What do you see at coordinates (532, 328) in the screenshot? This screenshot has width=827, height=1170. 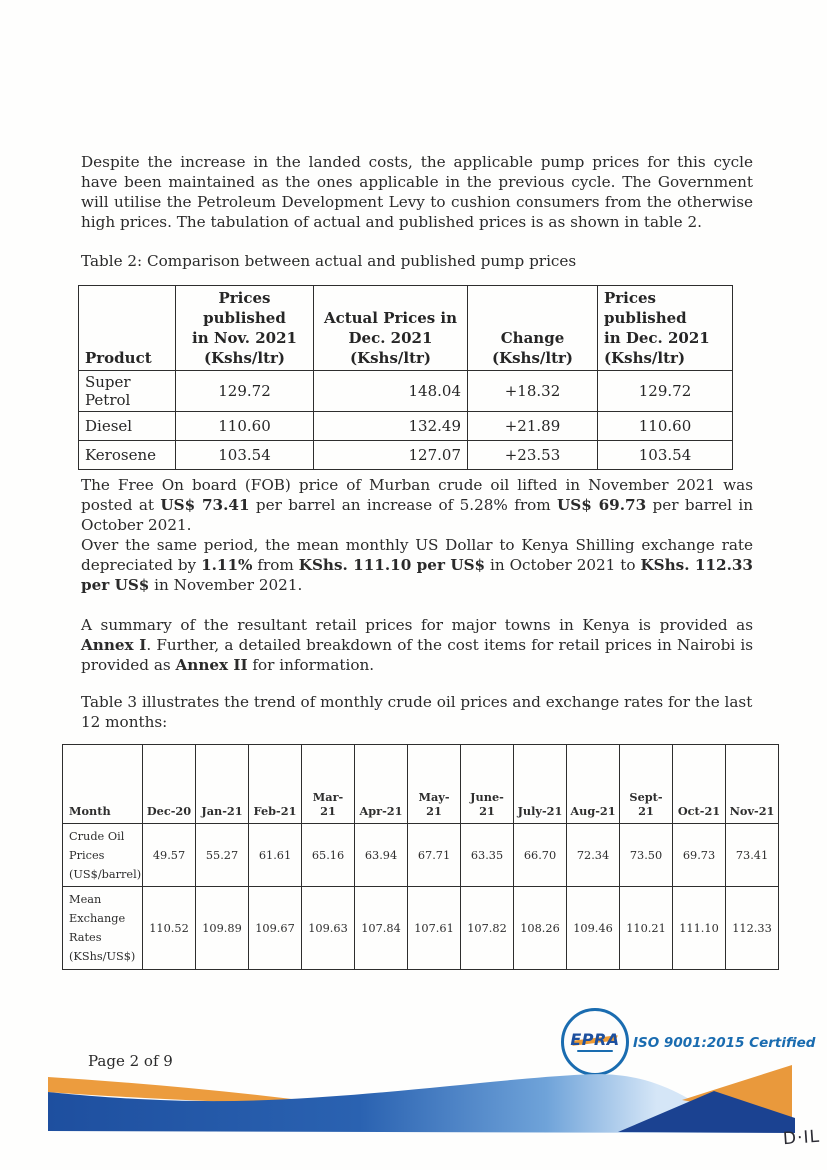 I see `table2-header-change: Change (Kshs/ltr)` at bounding box center [532, 328].